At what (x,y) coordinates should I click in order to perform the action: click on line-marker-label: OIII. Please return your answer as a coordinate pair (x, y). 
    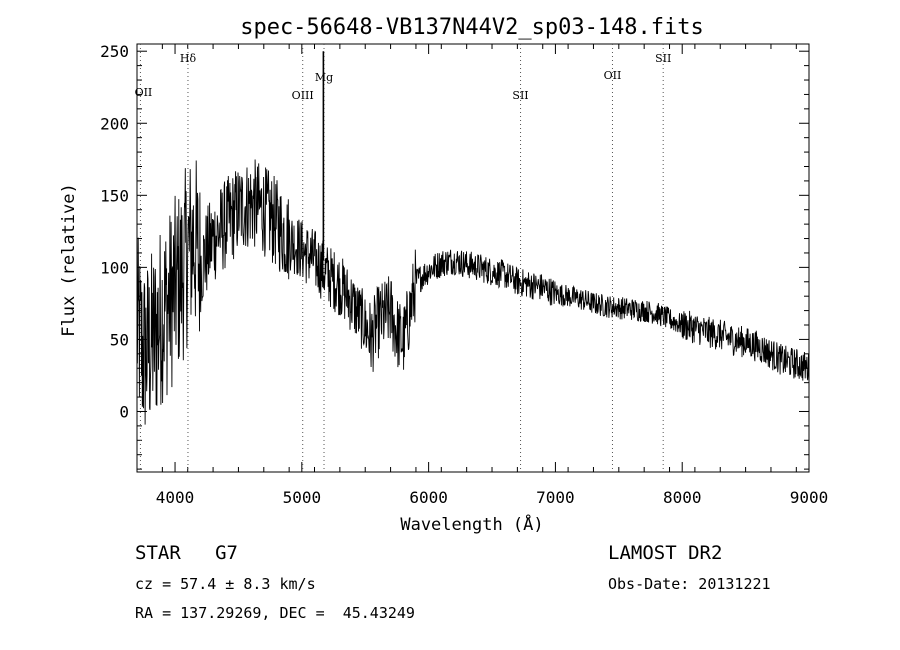
    Looking at the image, I should click on (303, 95).